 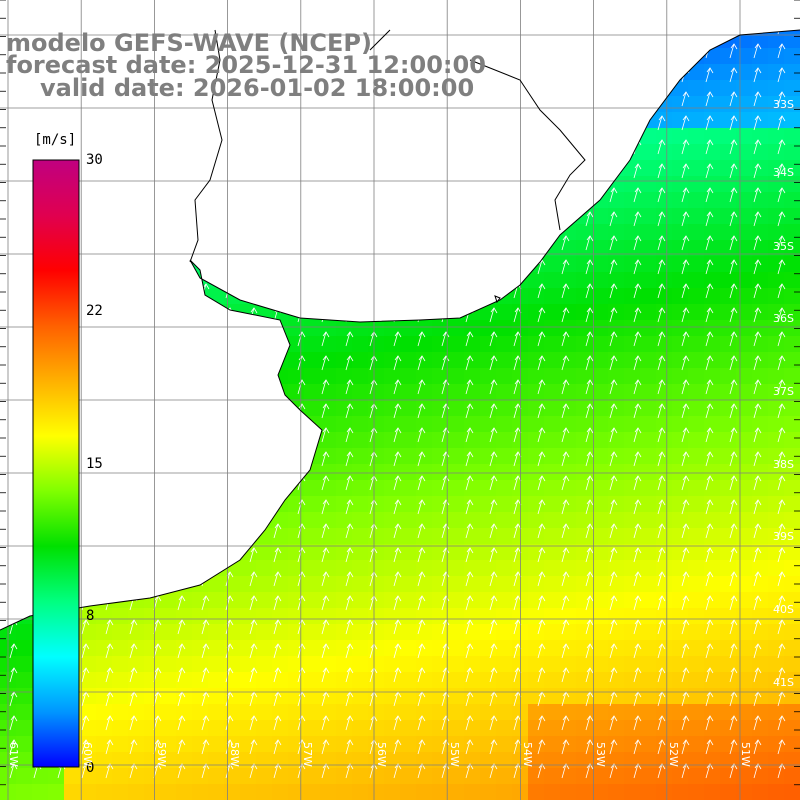 I want to click on lon-label: 54W, so click(x=527, y=754).